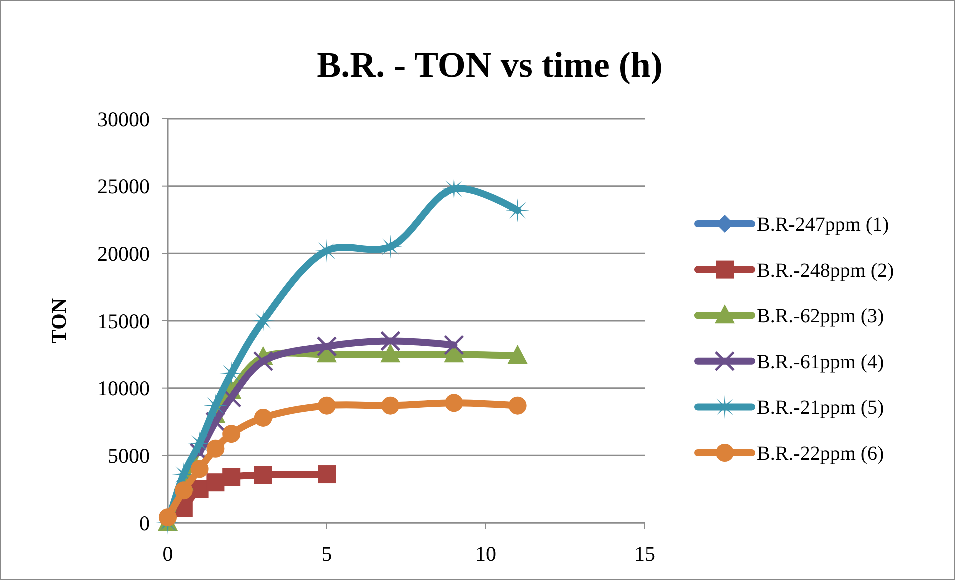  Describe the element at coordinates (825, 271) in the screenshot. I see `legend-label: B.R.-248ppm (2)` at that location.